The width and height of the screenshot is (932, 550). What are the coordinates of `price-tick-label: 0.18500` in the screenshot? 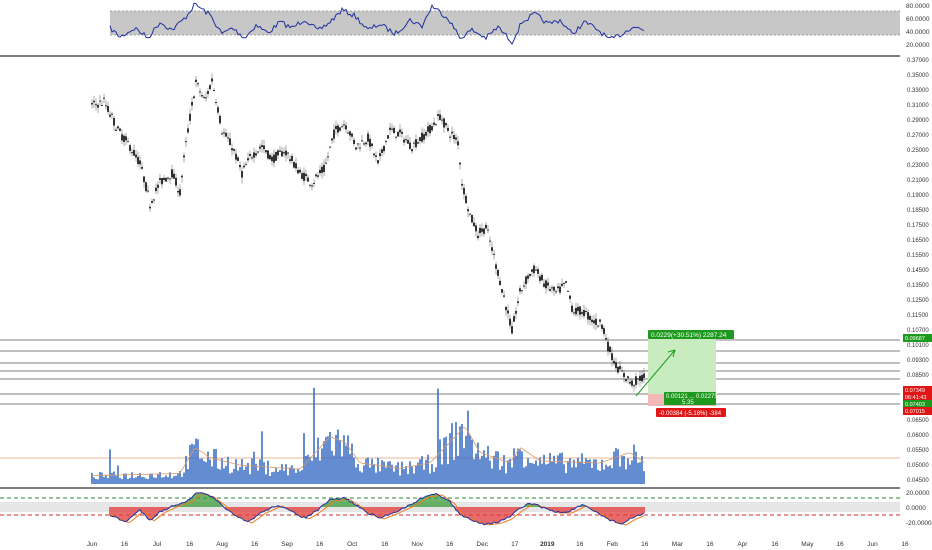 It's located at (918, 211).